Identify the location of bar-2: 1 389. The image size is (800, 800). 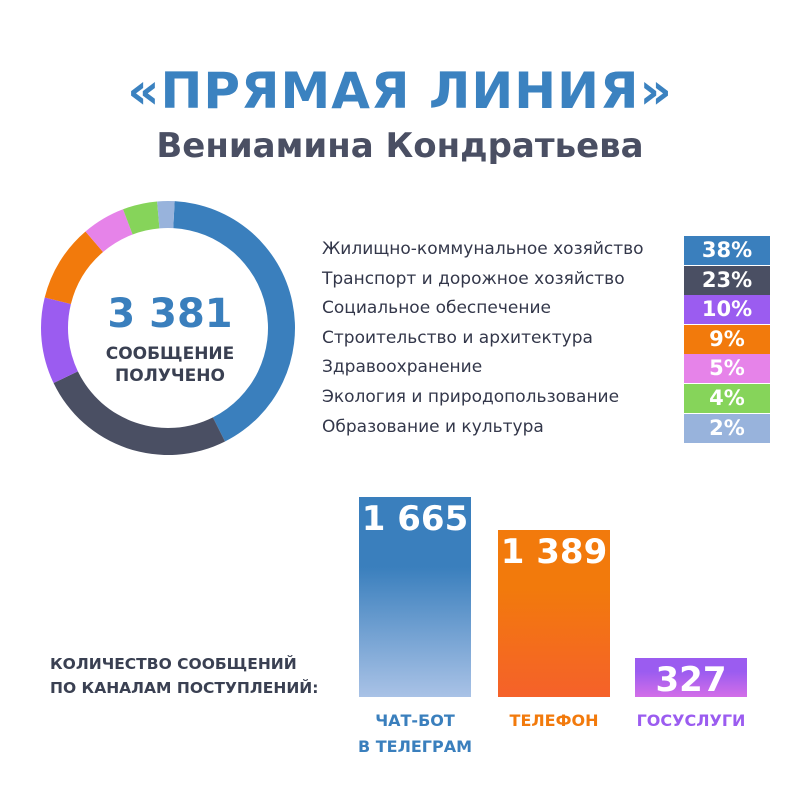
(554, 613).